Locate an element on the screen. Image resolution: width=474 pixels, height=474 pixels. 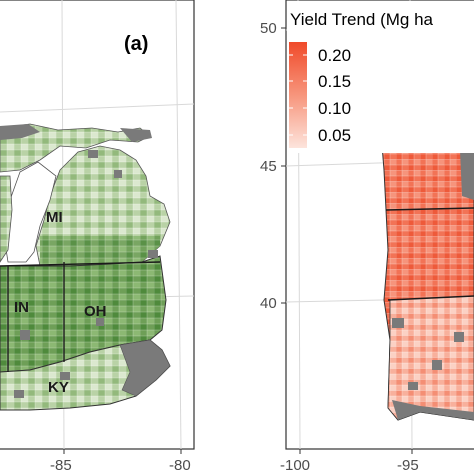
panel-a-x-tick: -80 is located at coordinates (180, 465).